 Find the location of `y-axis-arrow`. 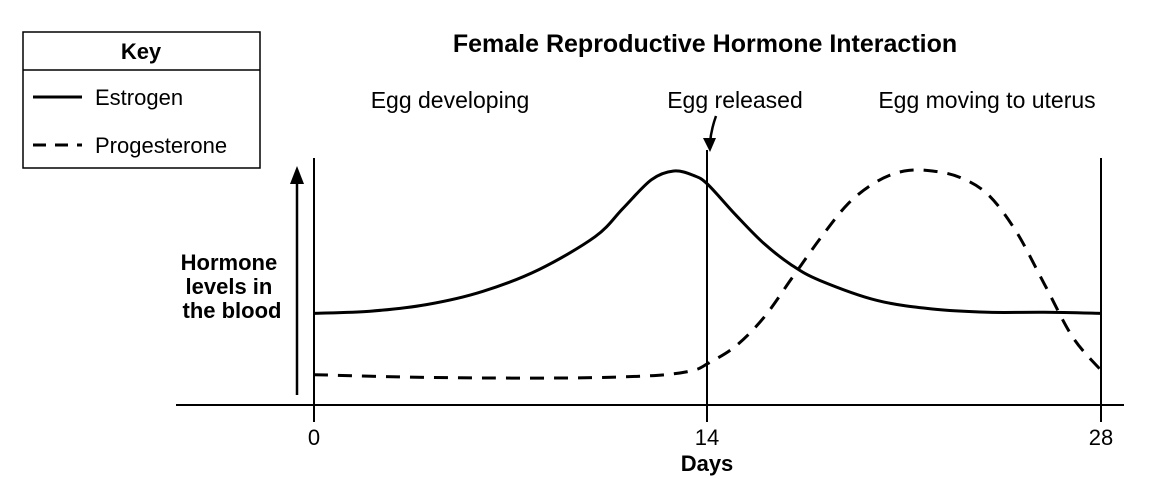

y-axis-arrow is located at coordinates (297, 280).